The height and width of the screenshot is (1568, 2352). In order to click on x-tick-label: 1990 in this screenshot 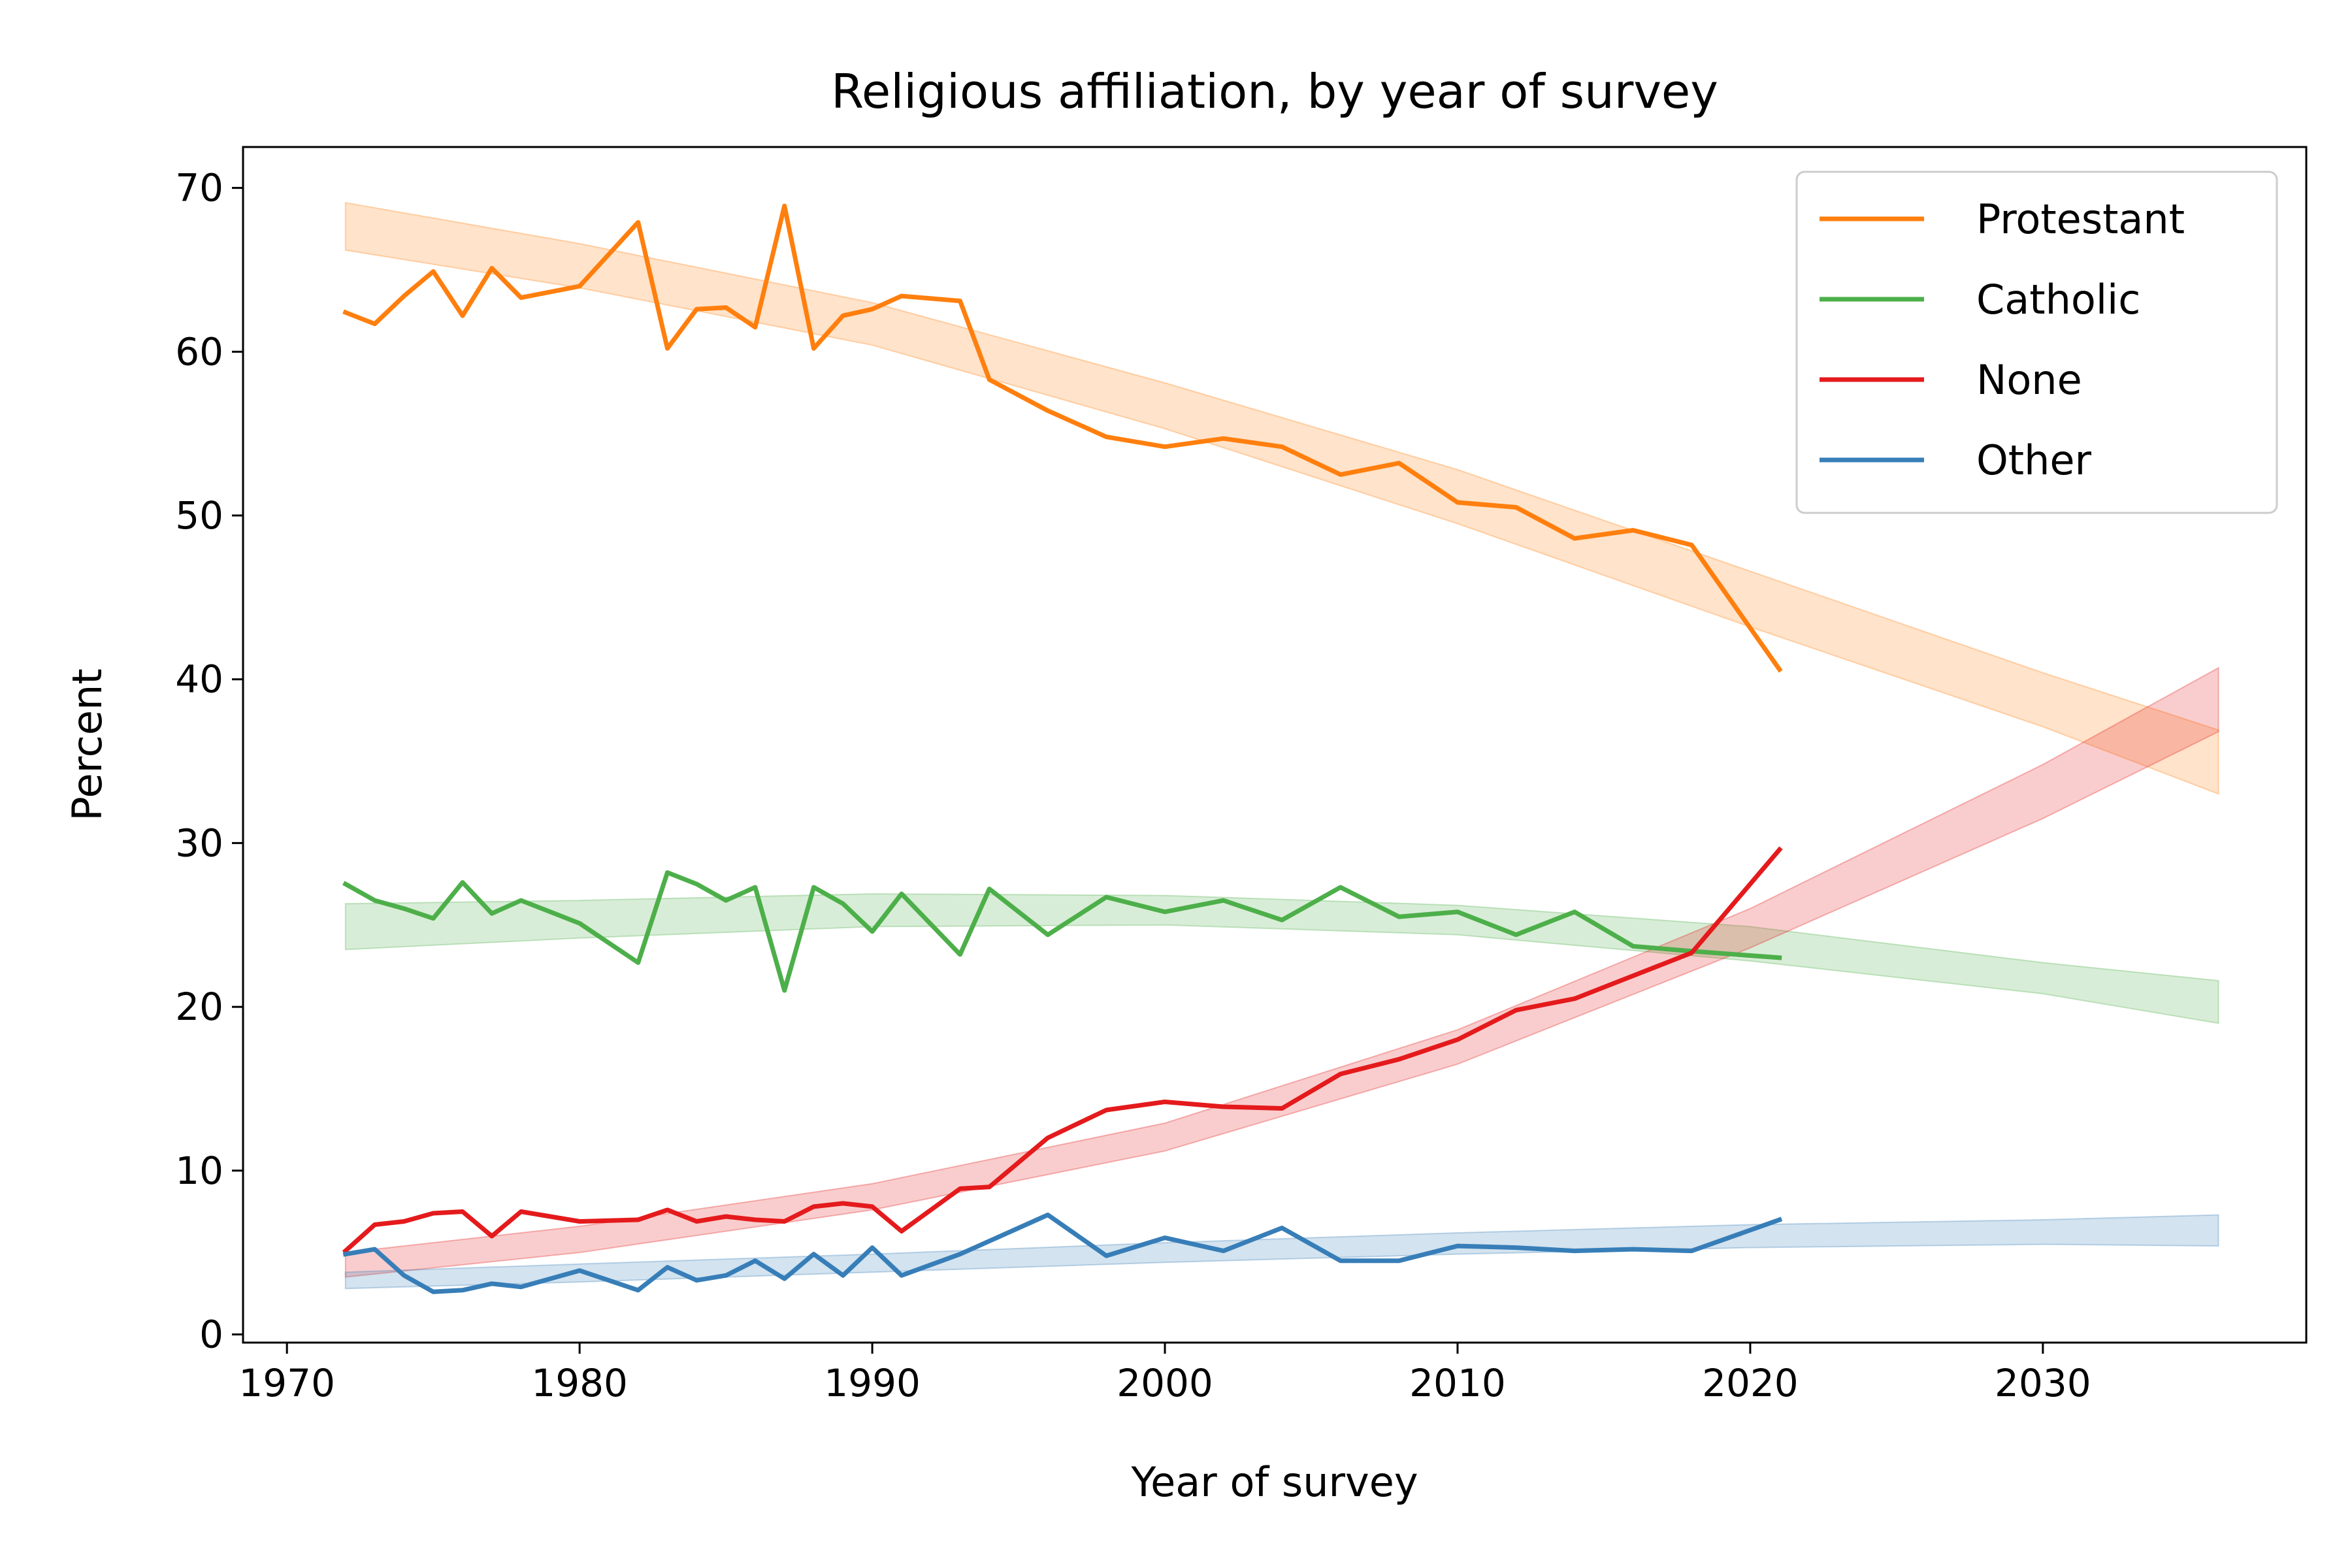, I will do `click(872, 1383)`.